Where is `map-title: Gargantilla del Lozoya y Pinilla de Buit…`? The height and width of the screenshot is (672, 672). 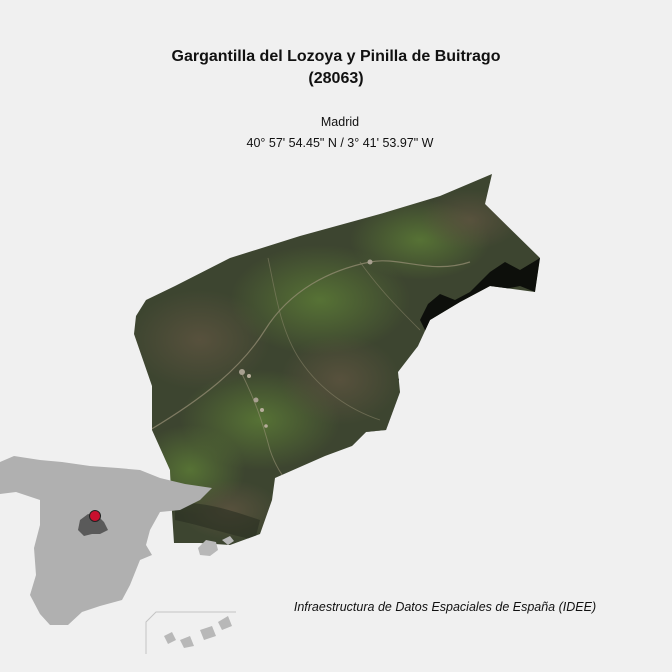 map-title: Gargantilla del Lozoya y Pinilla de Buit… is located at coordinates (336, 56).